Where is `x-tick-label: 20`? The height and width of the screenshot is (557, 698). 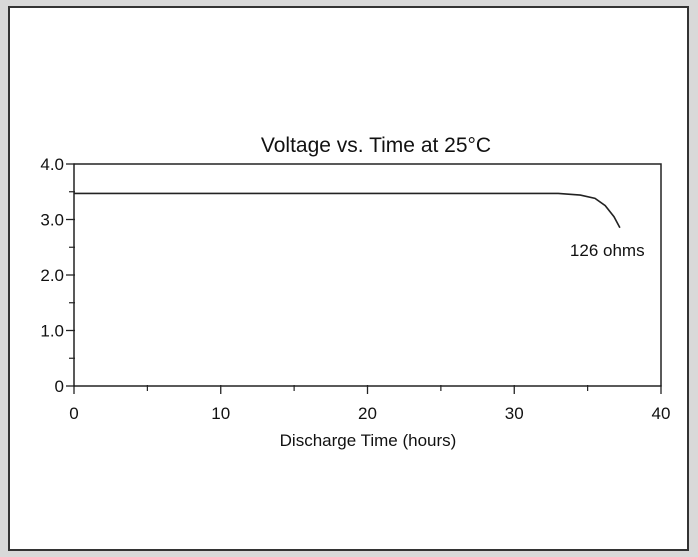 x-tick-label: 20 is located at coordinates (367, 413).